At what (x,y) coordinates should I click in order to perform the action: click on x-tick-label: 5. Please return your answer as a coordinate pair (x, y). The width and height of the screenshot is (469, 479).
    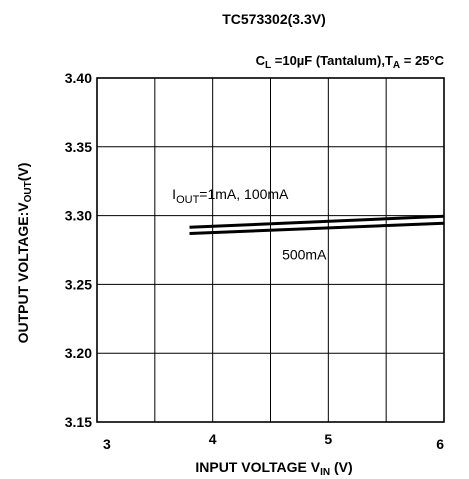
    Looking at the image, I should click on (328, 439).